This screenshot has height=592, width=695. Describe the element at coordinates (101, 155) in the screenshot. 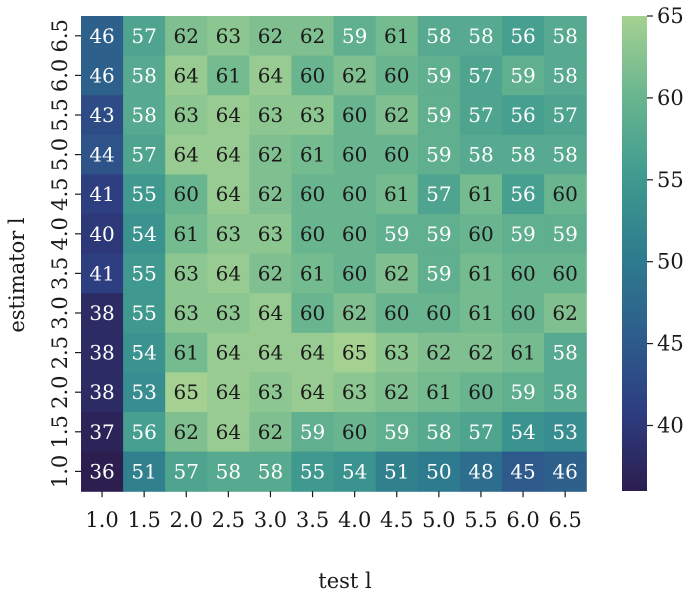

I see `cell-value-label: 44` at that location.